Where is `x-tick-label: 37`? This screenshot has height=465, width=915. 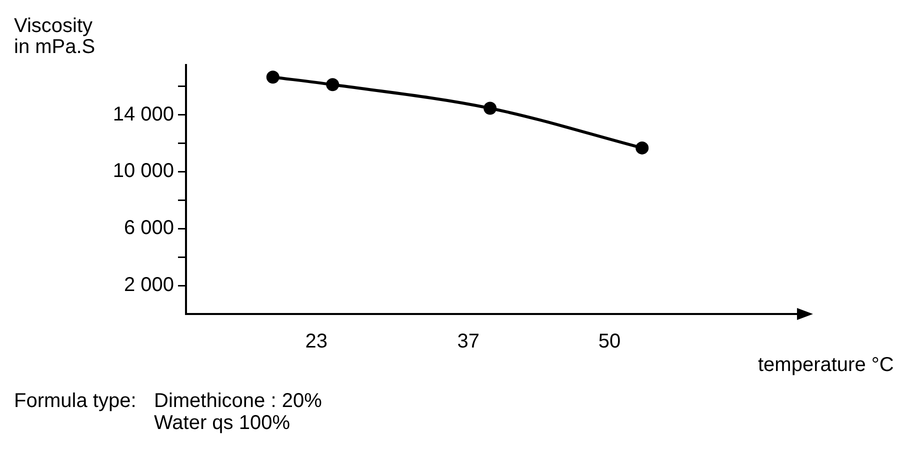
x-tick-label: 37 is located at coordinates (468, 341).